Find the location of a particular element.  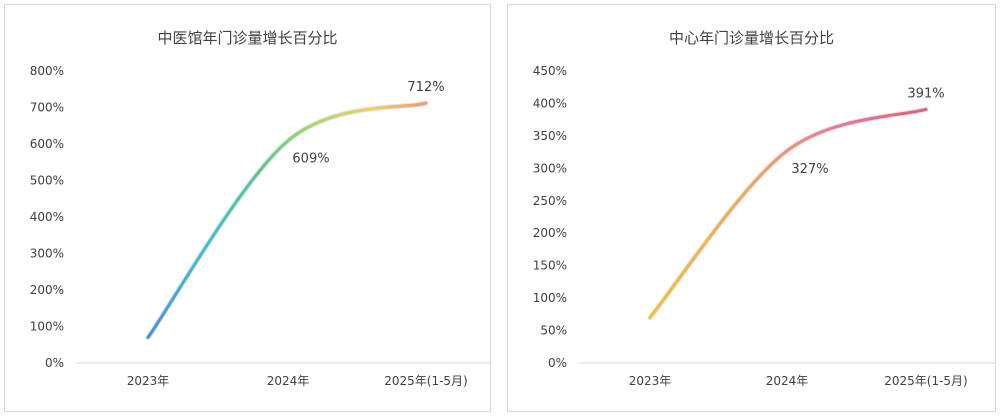

y-tick-label: 800% is located at coordinates (47, 71).